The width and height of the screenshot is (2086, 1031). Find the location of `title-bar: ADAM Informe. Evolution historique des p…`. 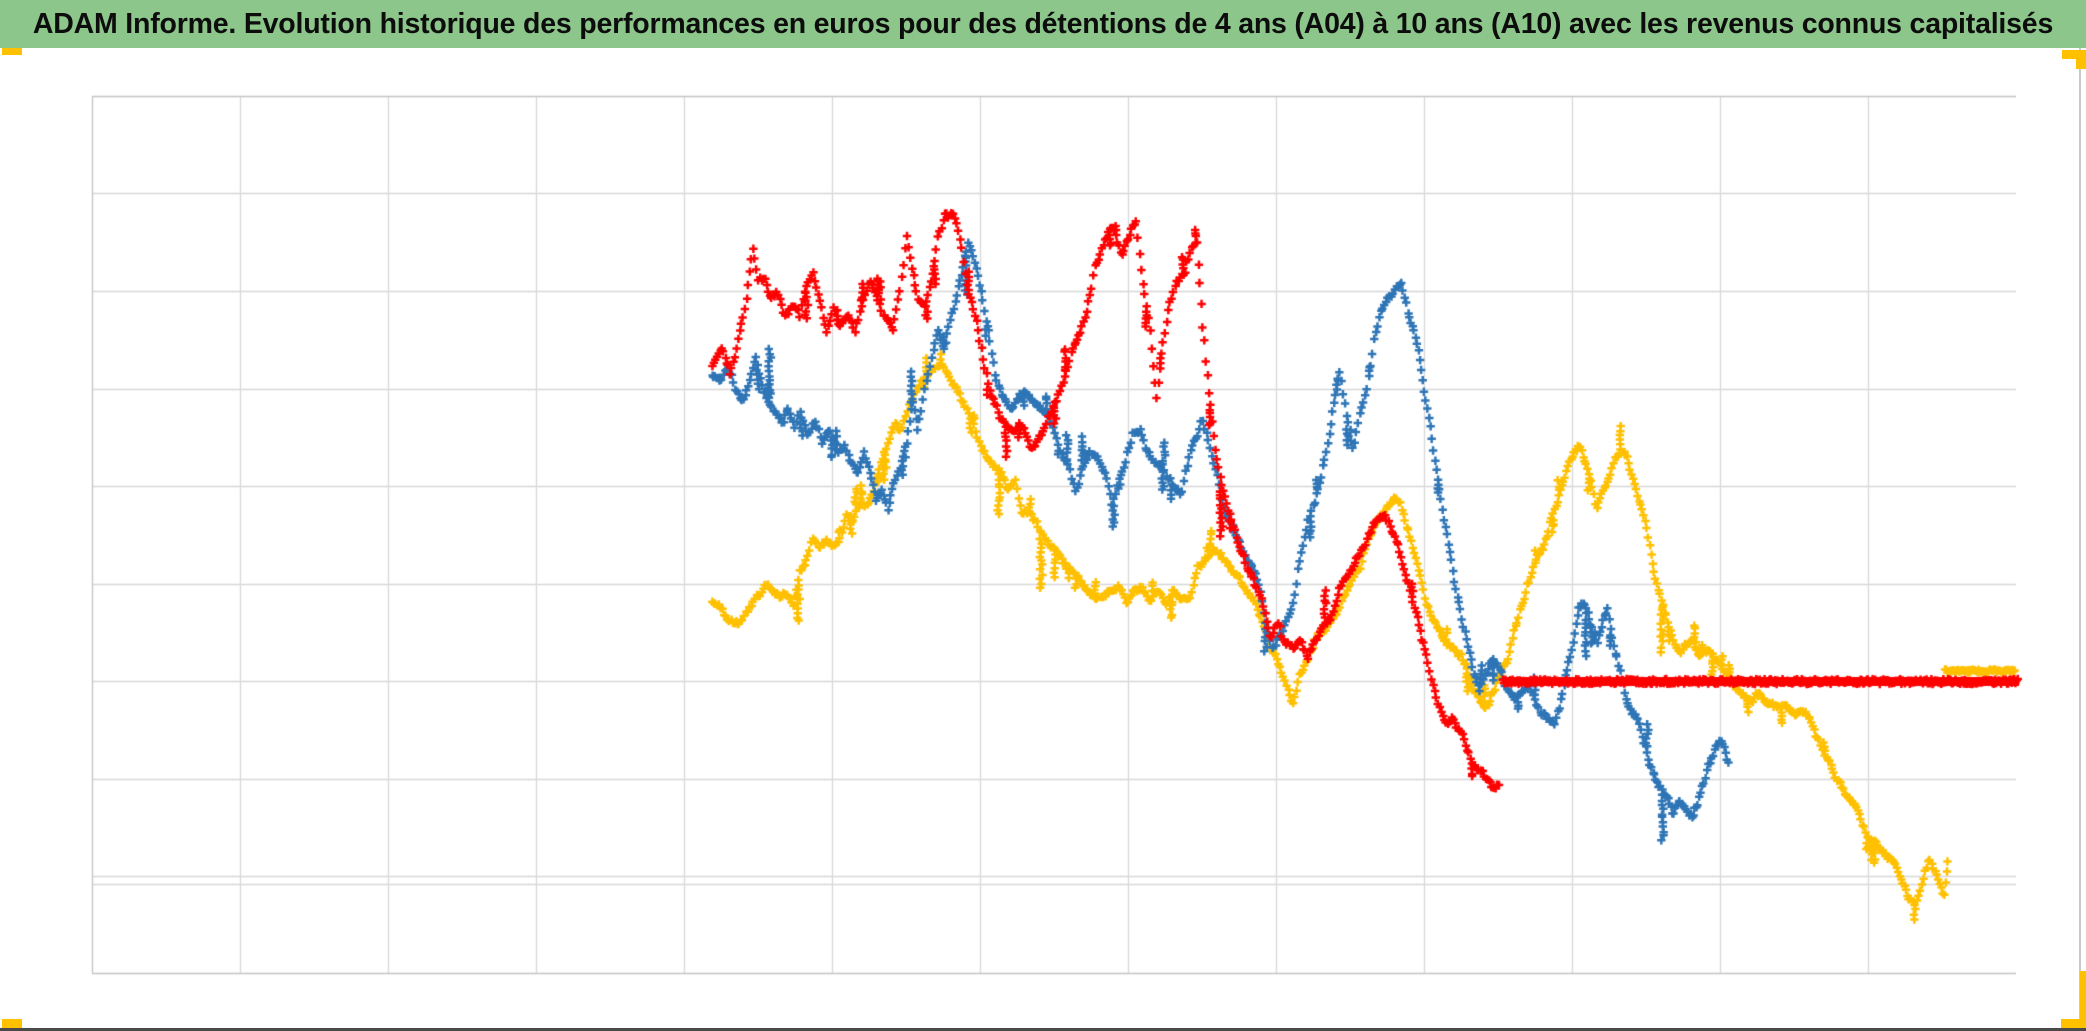

title-bar: ADAM Informe. Evolution historique des p… is located at coordinates (1043, 24).